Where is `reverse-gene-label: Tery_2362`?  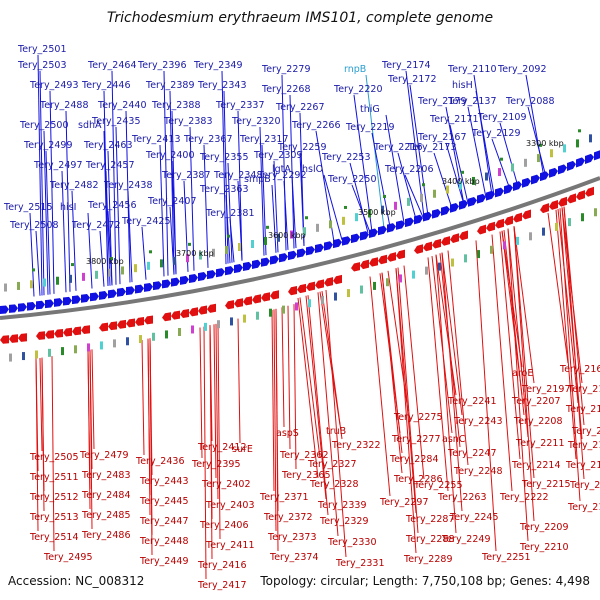
reverse-gene-label: Tery_2362 is located at coordinates (304, 455).